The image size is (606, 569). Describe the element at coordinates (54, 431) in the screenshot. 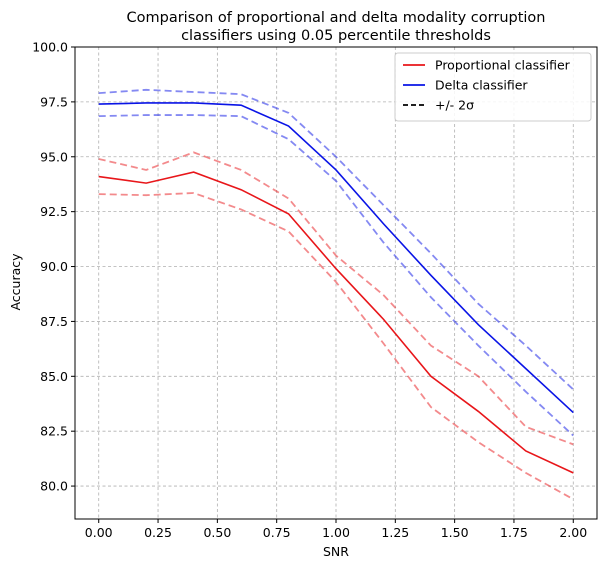

I see `y-tick-label: 82.5` at that location.